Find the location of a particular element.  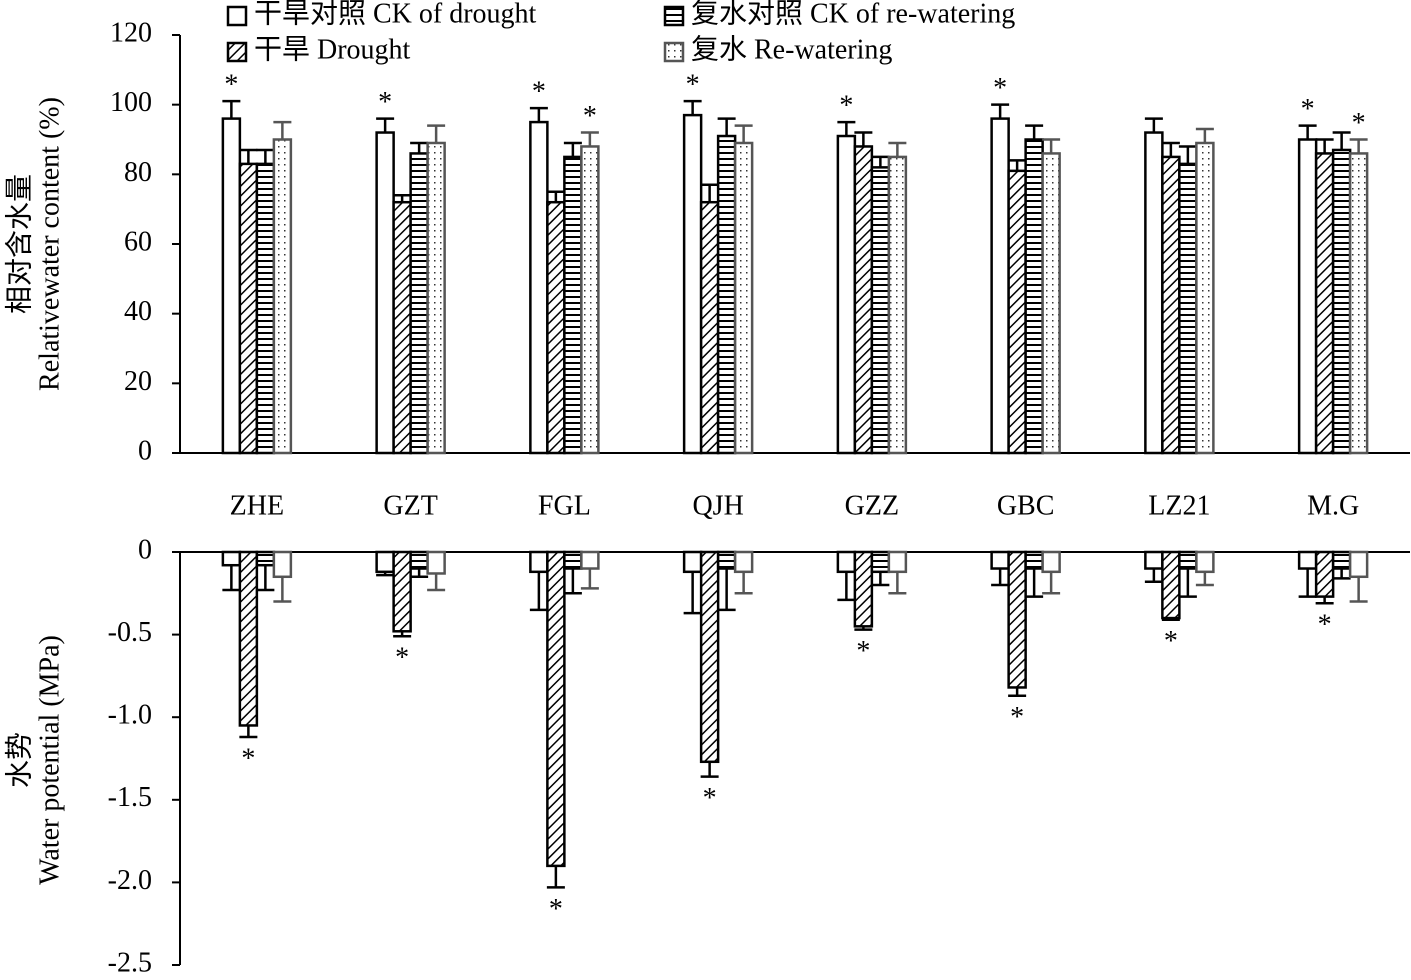

y-tick-label: 20 is located at coordinates (138, 381).